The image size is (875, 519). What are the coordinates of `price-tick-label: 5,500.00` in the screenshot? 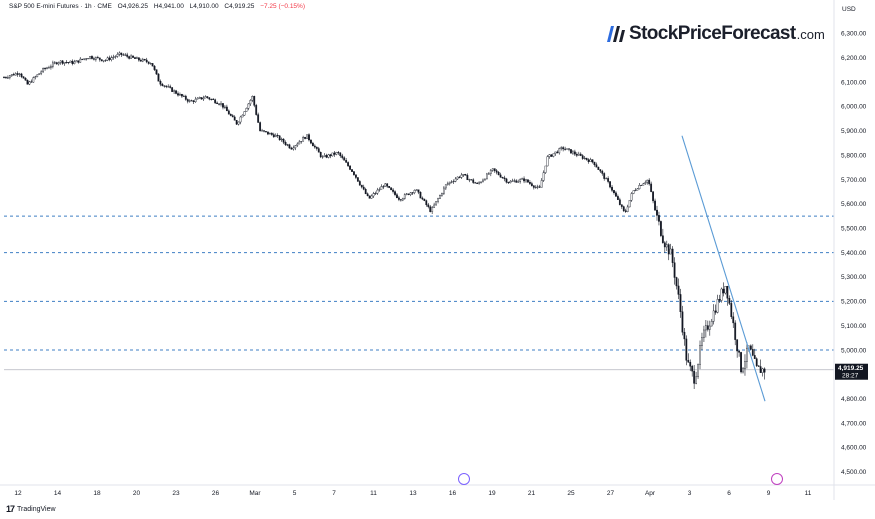 It's located at (854, 229).